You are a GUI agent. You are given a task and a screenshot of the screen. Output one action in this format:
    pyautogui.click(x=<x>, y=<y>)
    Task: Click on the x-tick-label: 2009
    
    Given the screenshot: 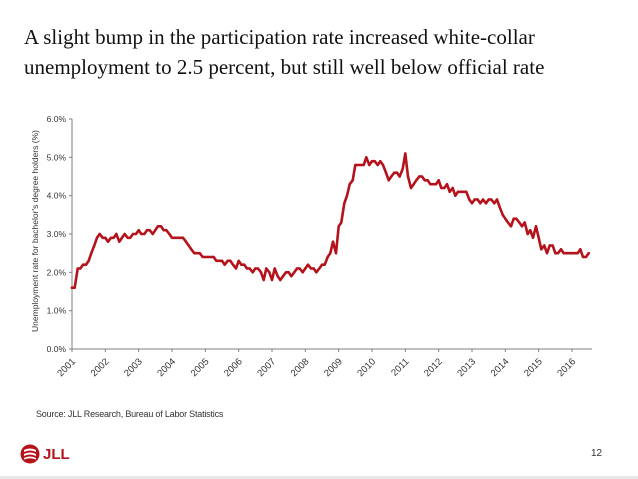 What is the action you would take?
    pyautogui.click(x=333, y=367)
    